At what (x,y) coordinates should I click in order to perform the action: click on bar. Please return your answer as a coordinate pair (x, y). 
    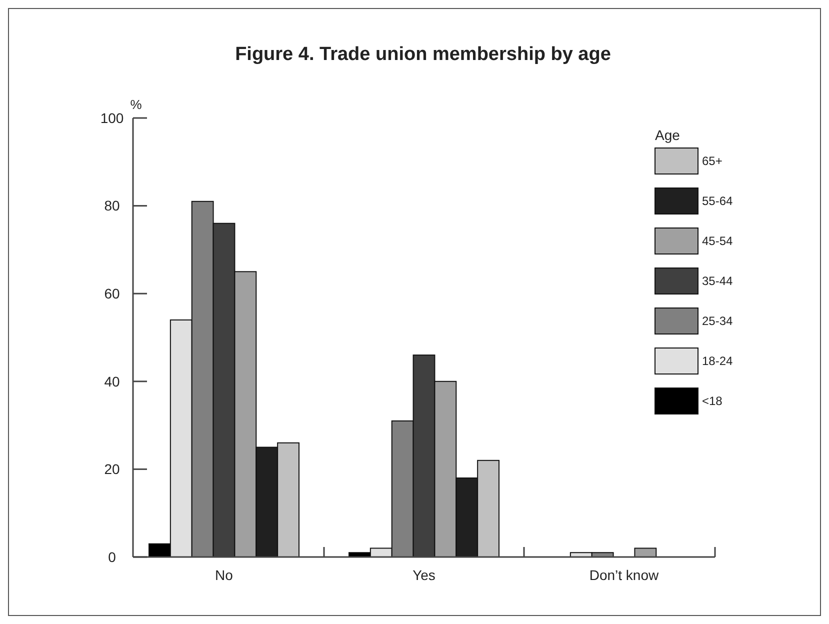
    Looking at the image, I should click on (645, 553).